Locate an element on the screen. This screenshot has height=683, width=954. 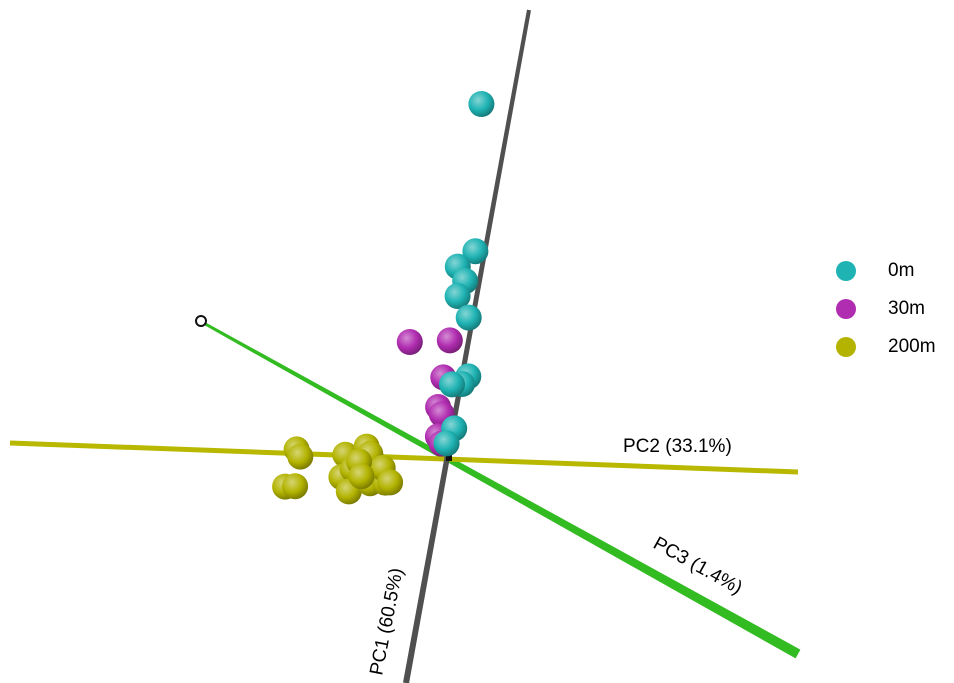
legend-label: 0m is located at coordinates (901, 270).